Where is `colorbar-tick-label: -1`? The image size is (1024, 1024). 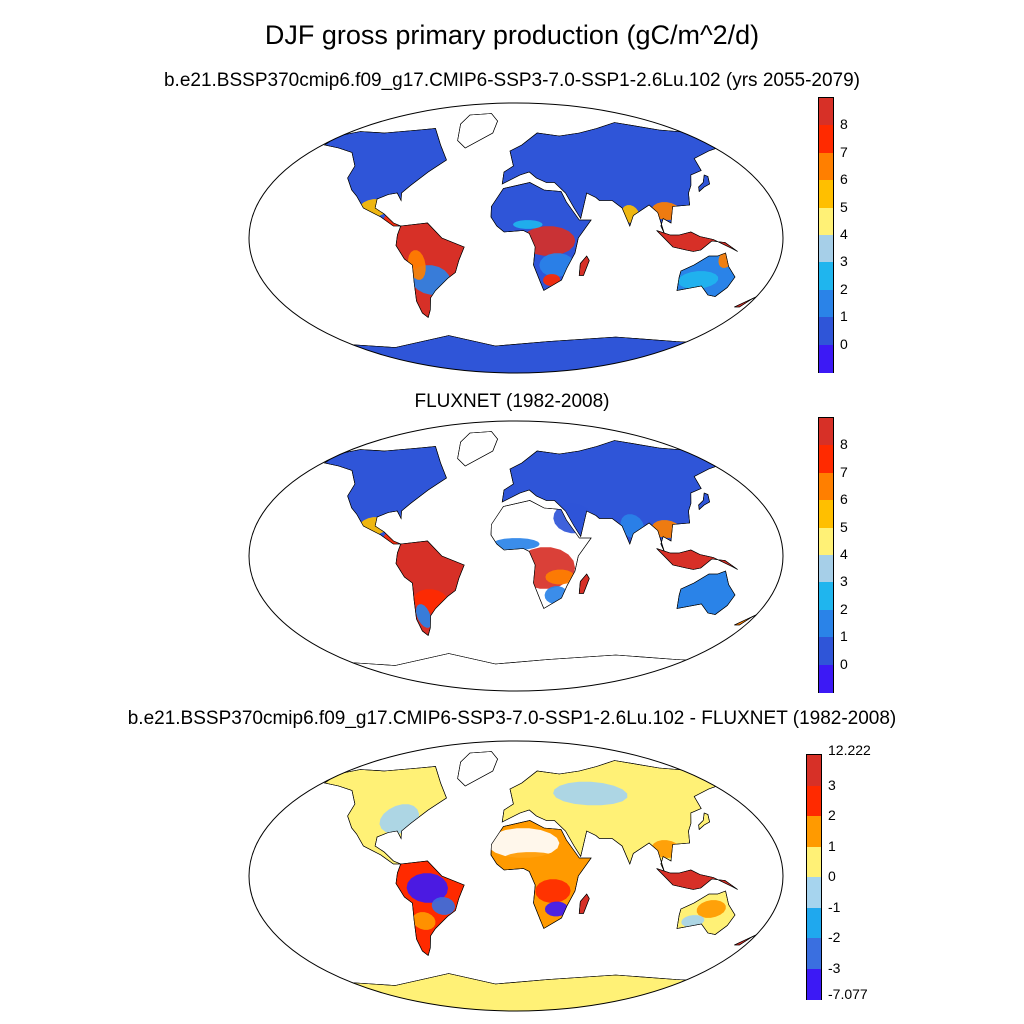 colorbar-tick-label: -1 is located at coordinates (834, 906).